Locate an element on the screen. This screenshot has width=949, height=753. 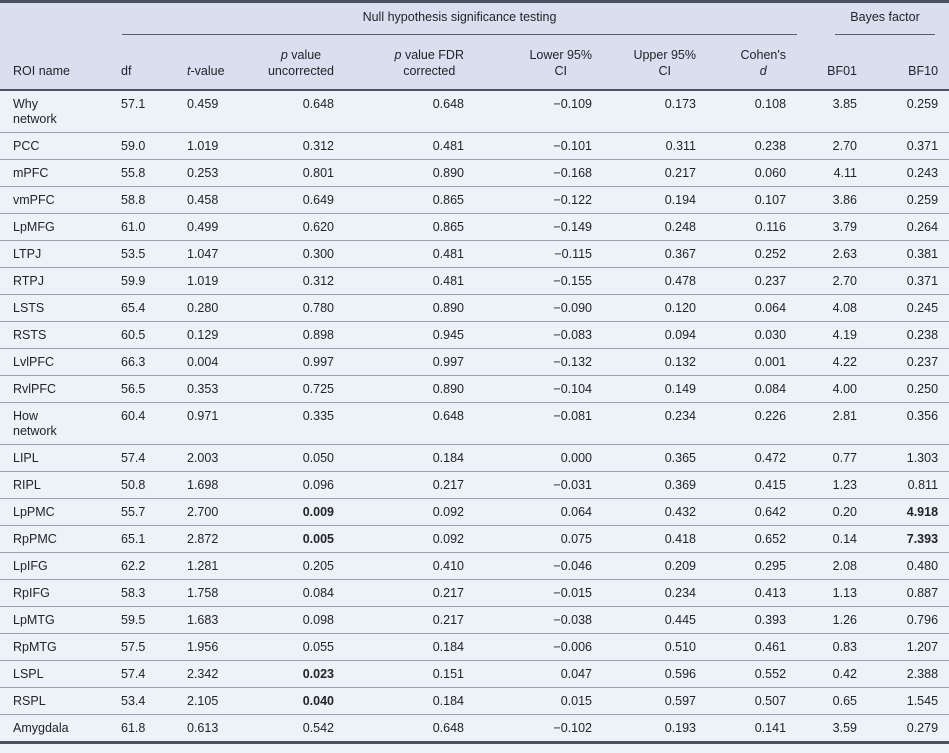
cell-bf10: 0.811 is located at coordinates (908, 485).